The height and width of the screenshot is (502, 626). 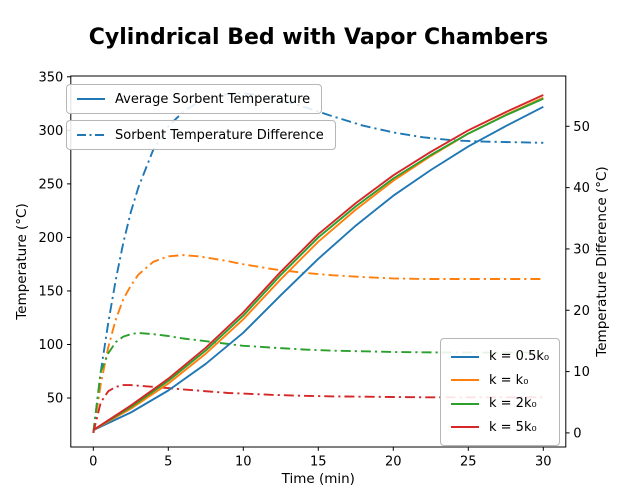 What do you see at coordinates (243, 462) in the screenshot?
I see `x-tick-label: 10` at bounding box center [243, 462].